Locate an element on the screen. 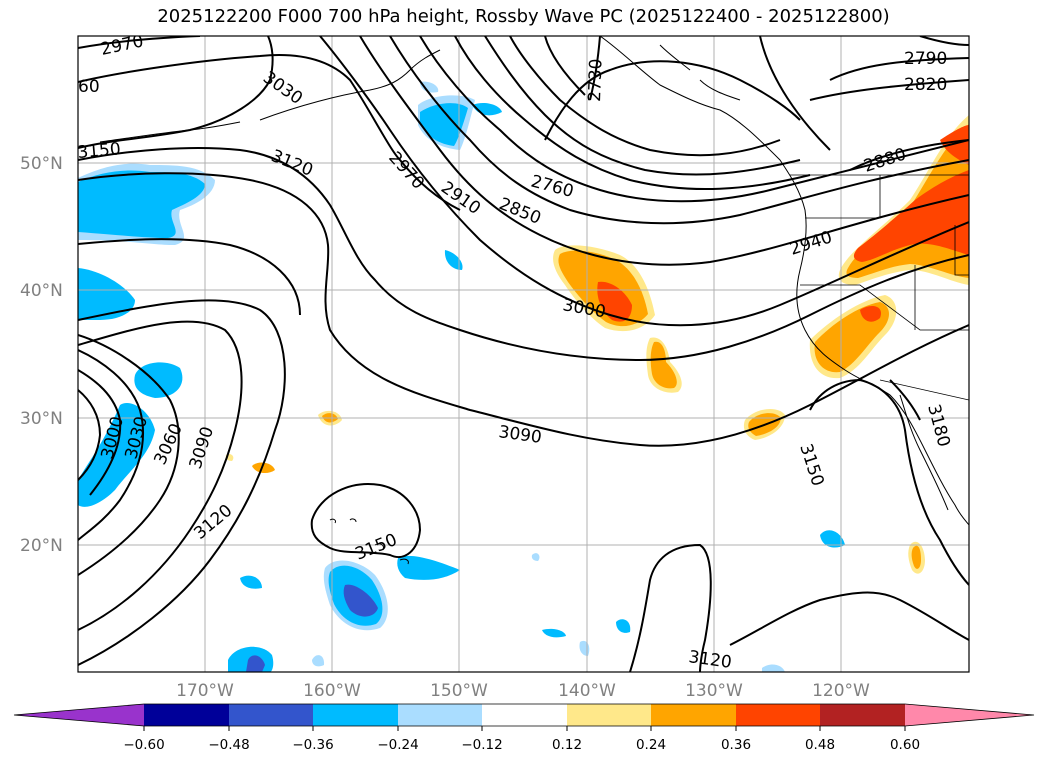  latitude-labels: 50°N 40°N 30°N 20°N is located at coordinates (41, 355).